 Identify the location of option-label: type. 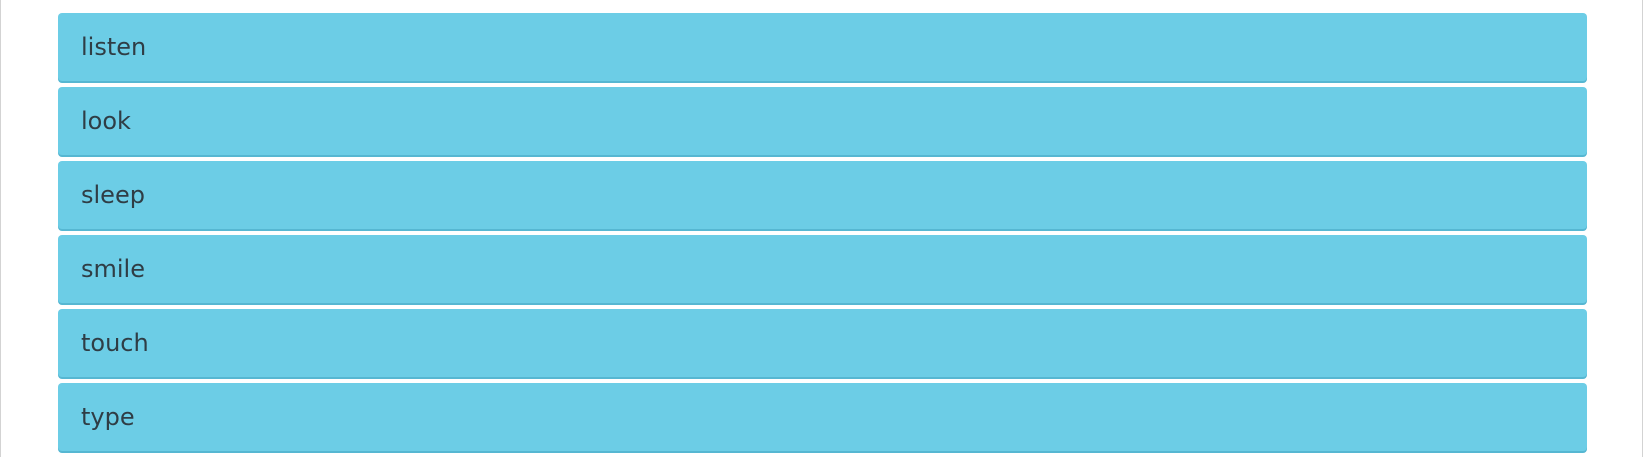
(108, 417).